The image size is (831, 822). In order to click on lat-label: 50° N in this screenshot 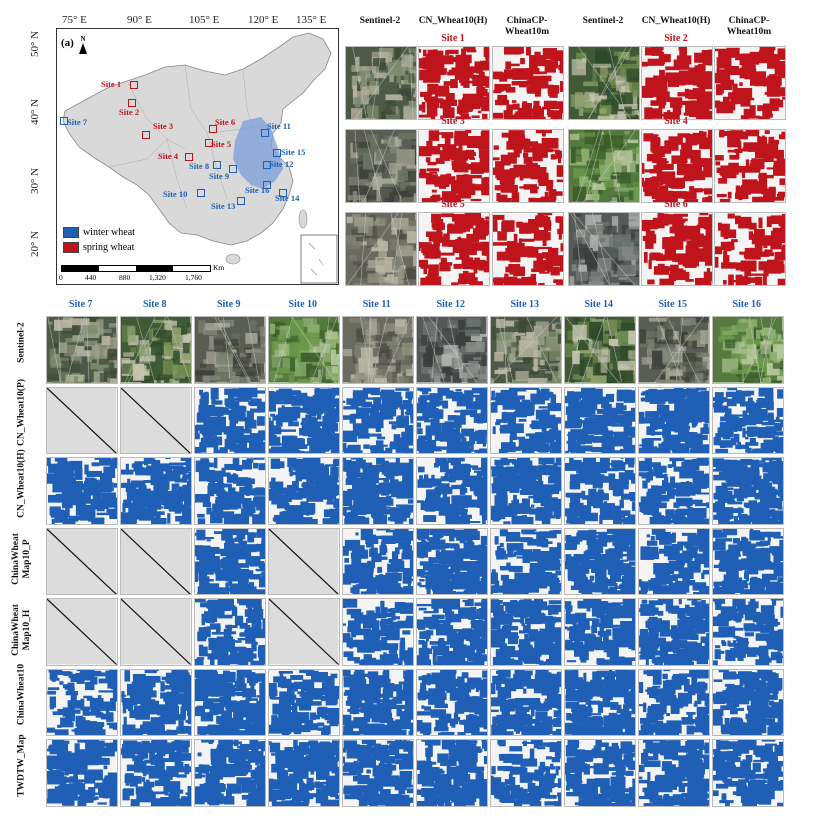, I will do `click(35, 44)`.